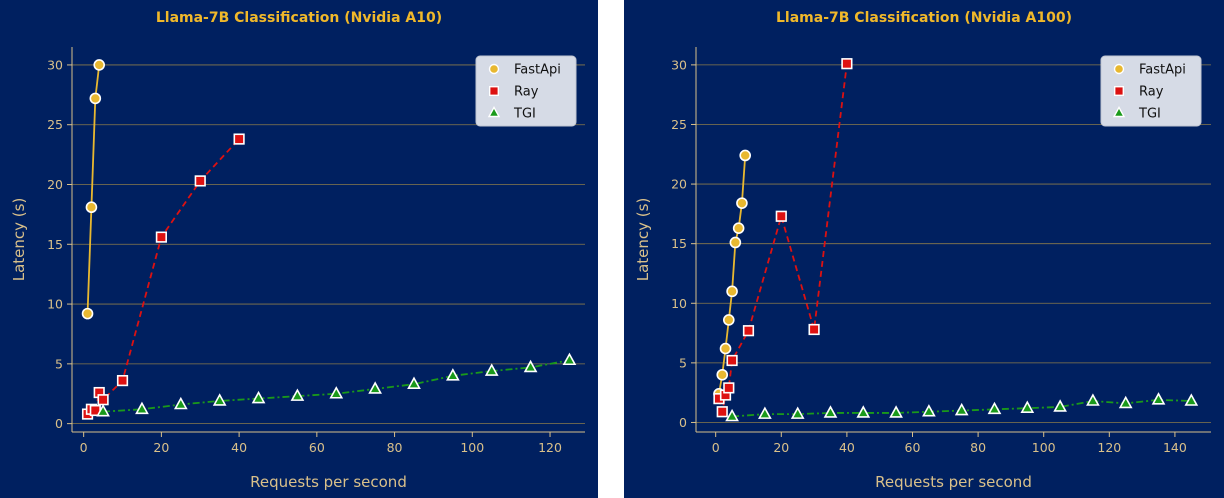 The image size is (1224, 498). What do you see at coordinates (55, 64) in the screenshot?
I see `y-tick-label: 30` at bounding box center [55, 64].